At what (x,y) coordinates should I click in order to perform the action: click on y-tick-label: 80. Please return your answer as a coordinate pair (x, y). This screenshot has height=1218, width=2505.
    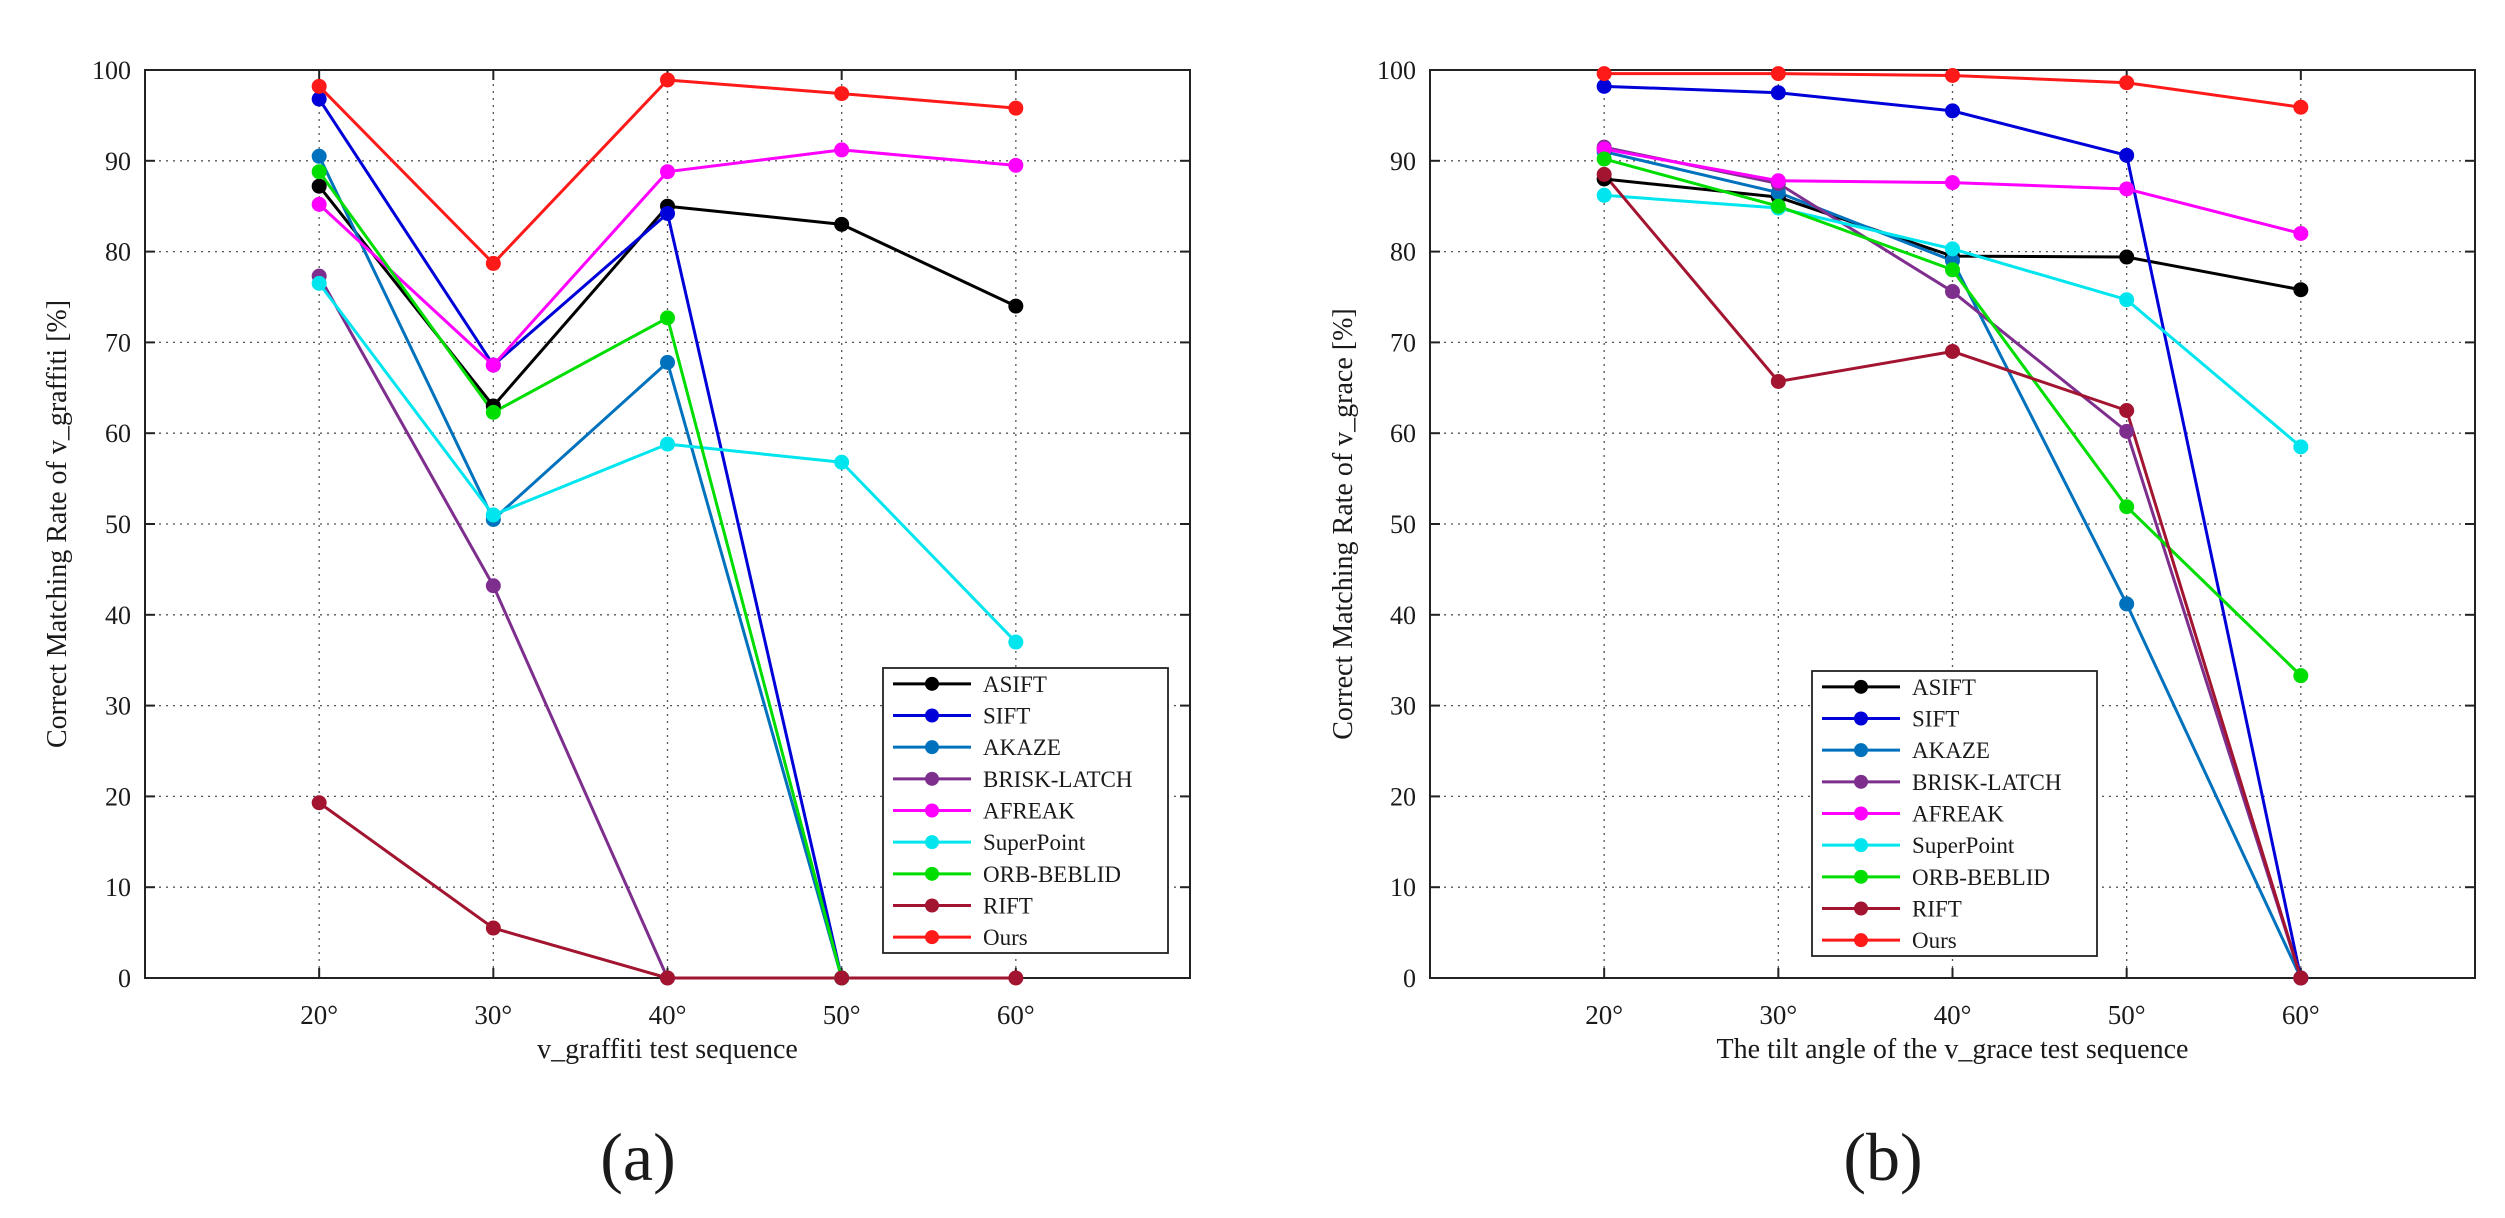
    Looking at the image, I should click on (1403, 252).